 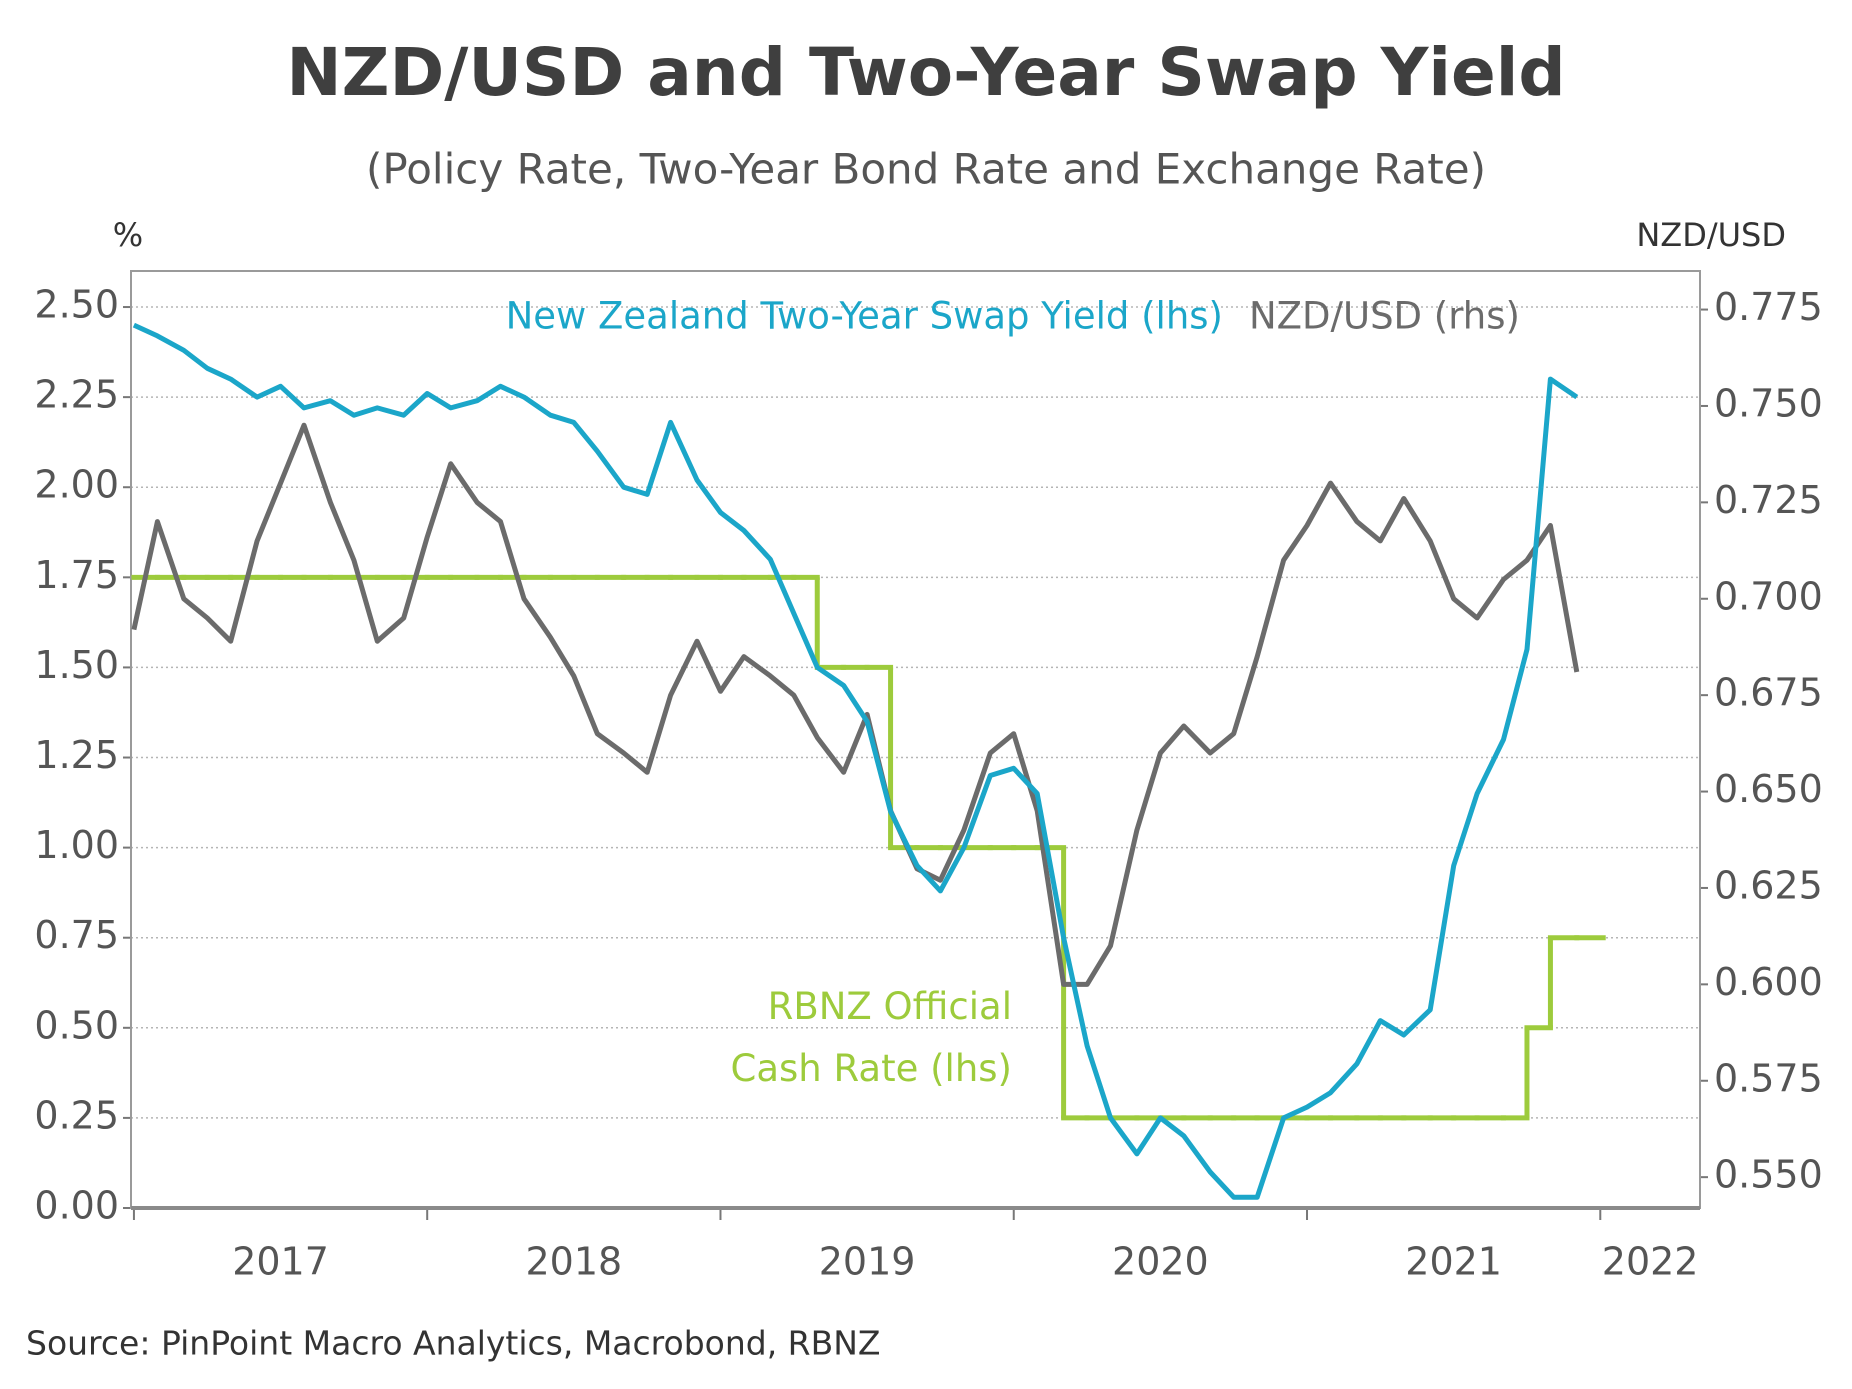 I want to click on y2-tick-label: 0.675, so click(x=1768, y=693).